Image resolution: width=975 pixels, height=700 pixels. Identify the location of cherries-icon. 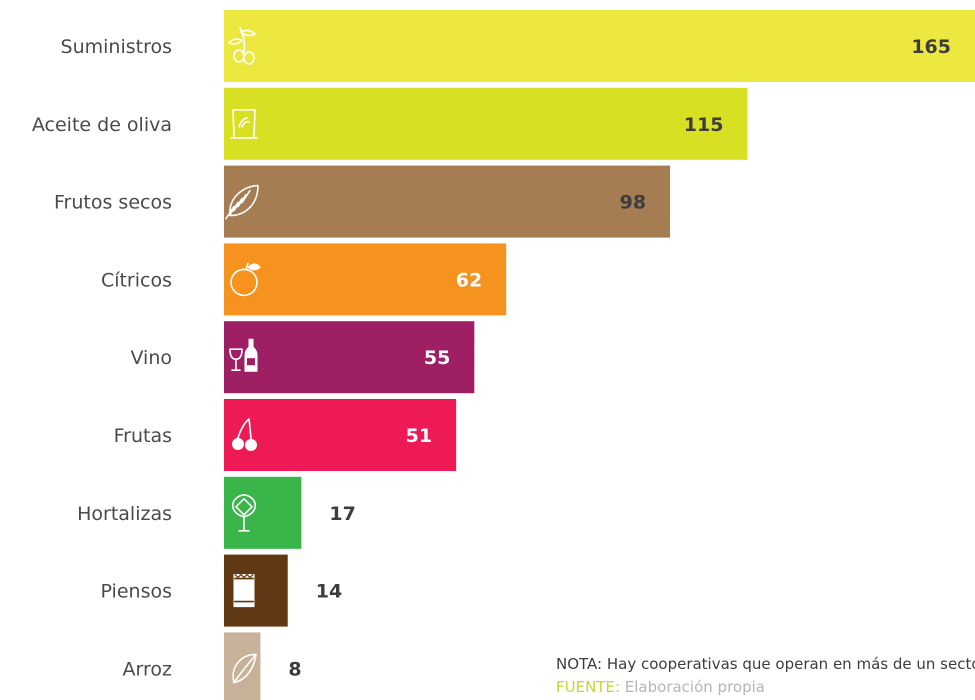
(244, 434).